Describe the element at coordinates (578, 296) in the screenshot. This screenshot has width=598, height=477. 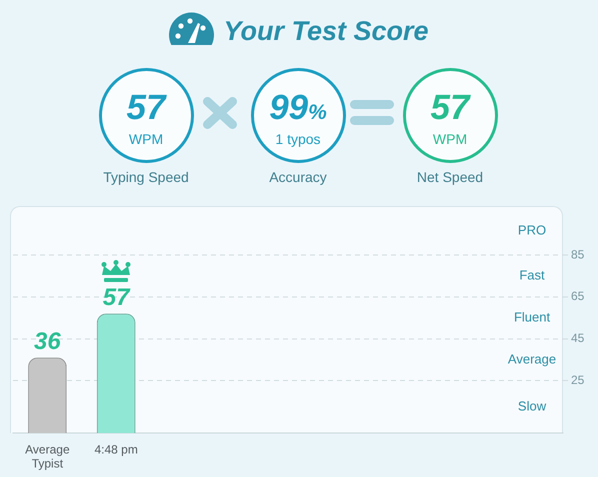
I see `y-tick-label: 65` at that location.